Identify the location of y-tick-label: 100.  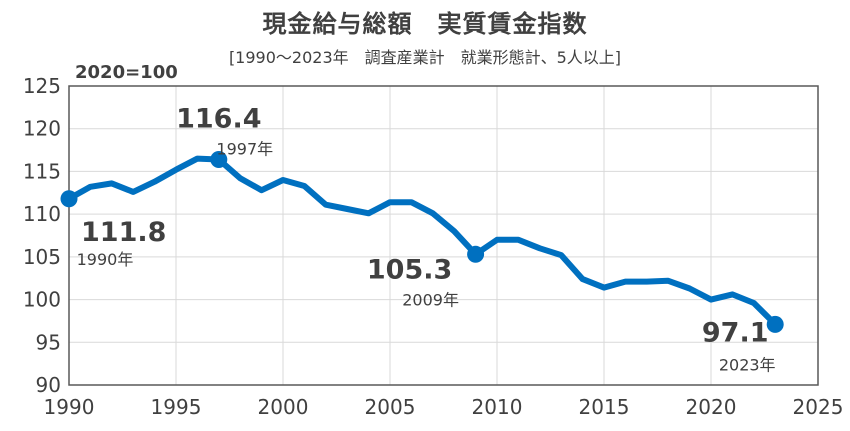
(42, 300).